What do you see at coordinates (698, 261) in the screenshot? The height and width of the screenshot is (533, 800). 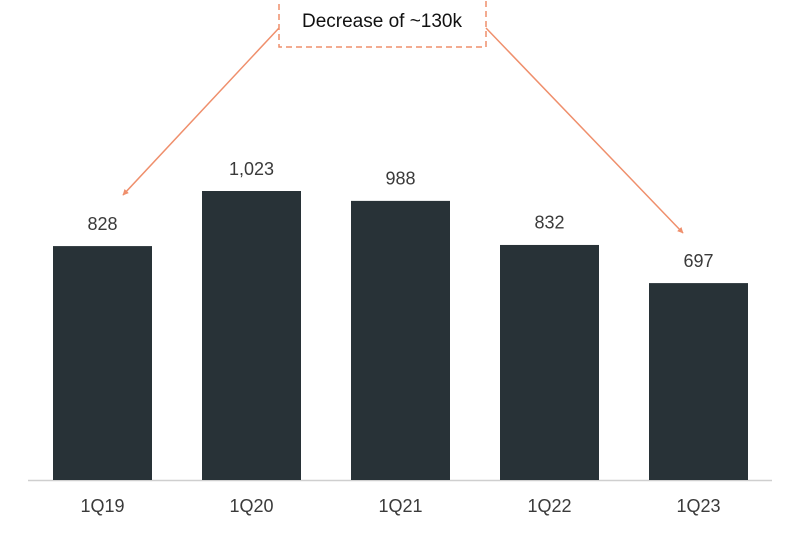 I see `value-label: 697` at bounding box center [698, 261].